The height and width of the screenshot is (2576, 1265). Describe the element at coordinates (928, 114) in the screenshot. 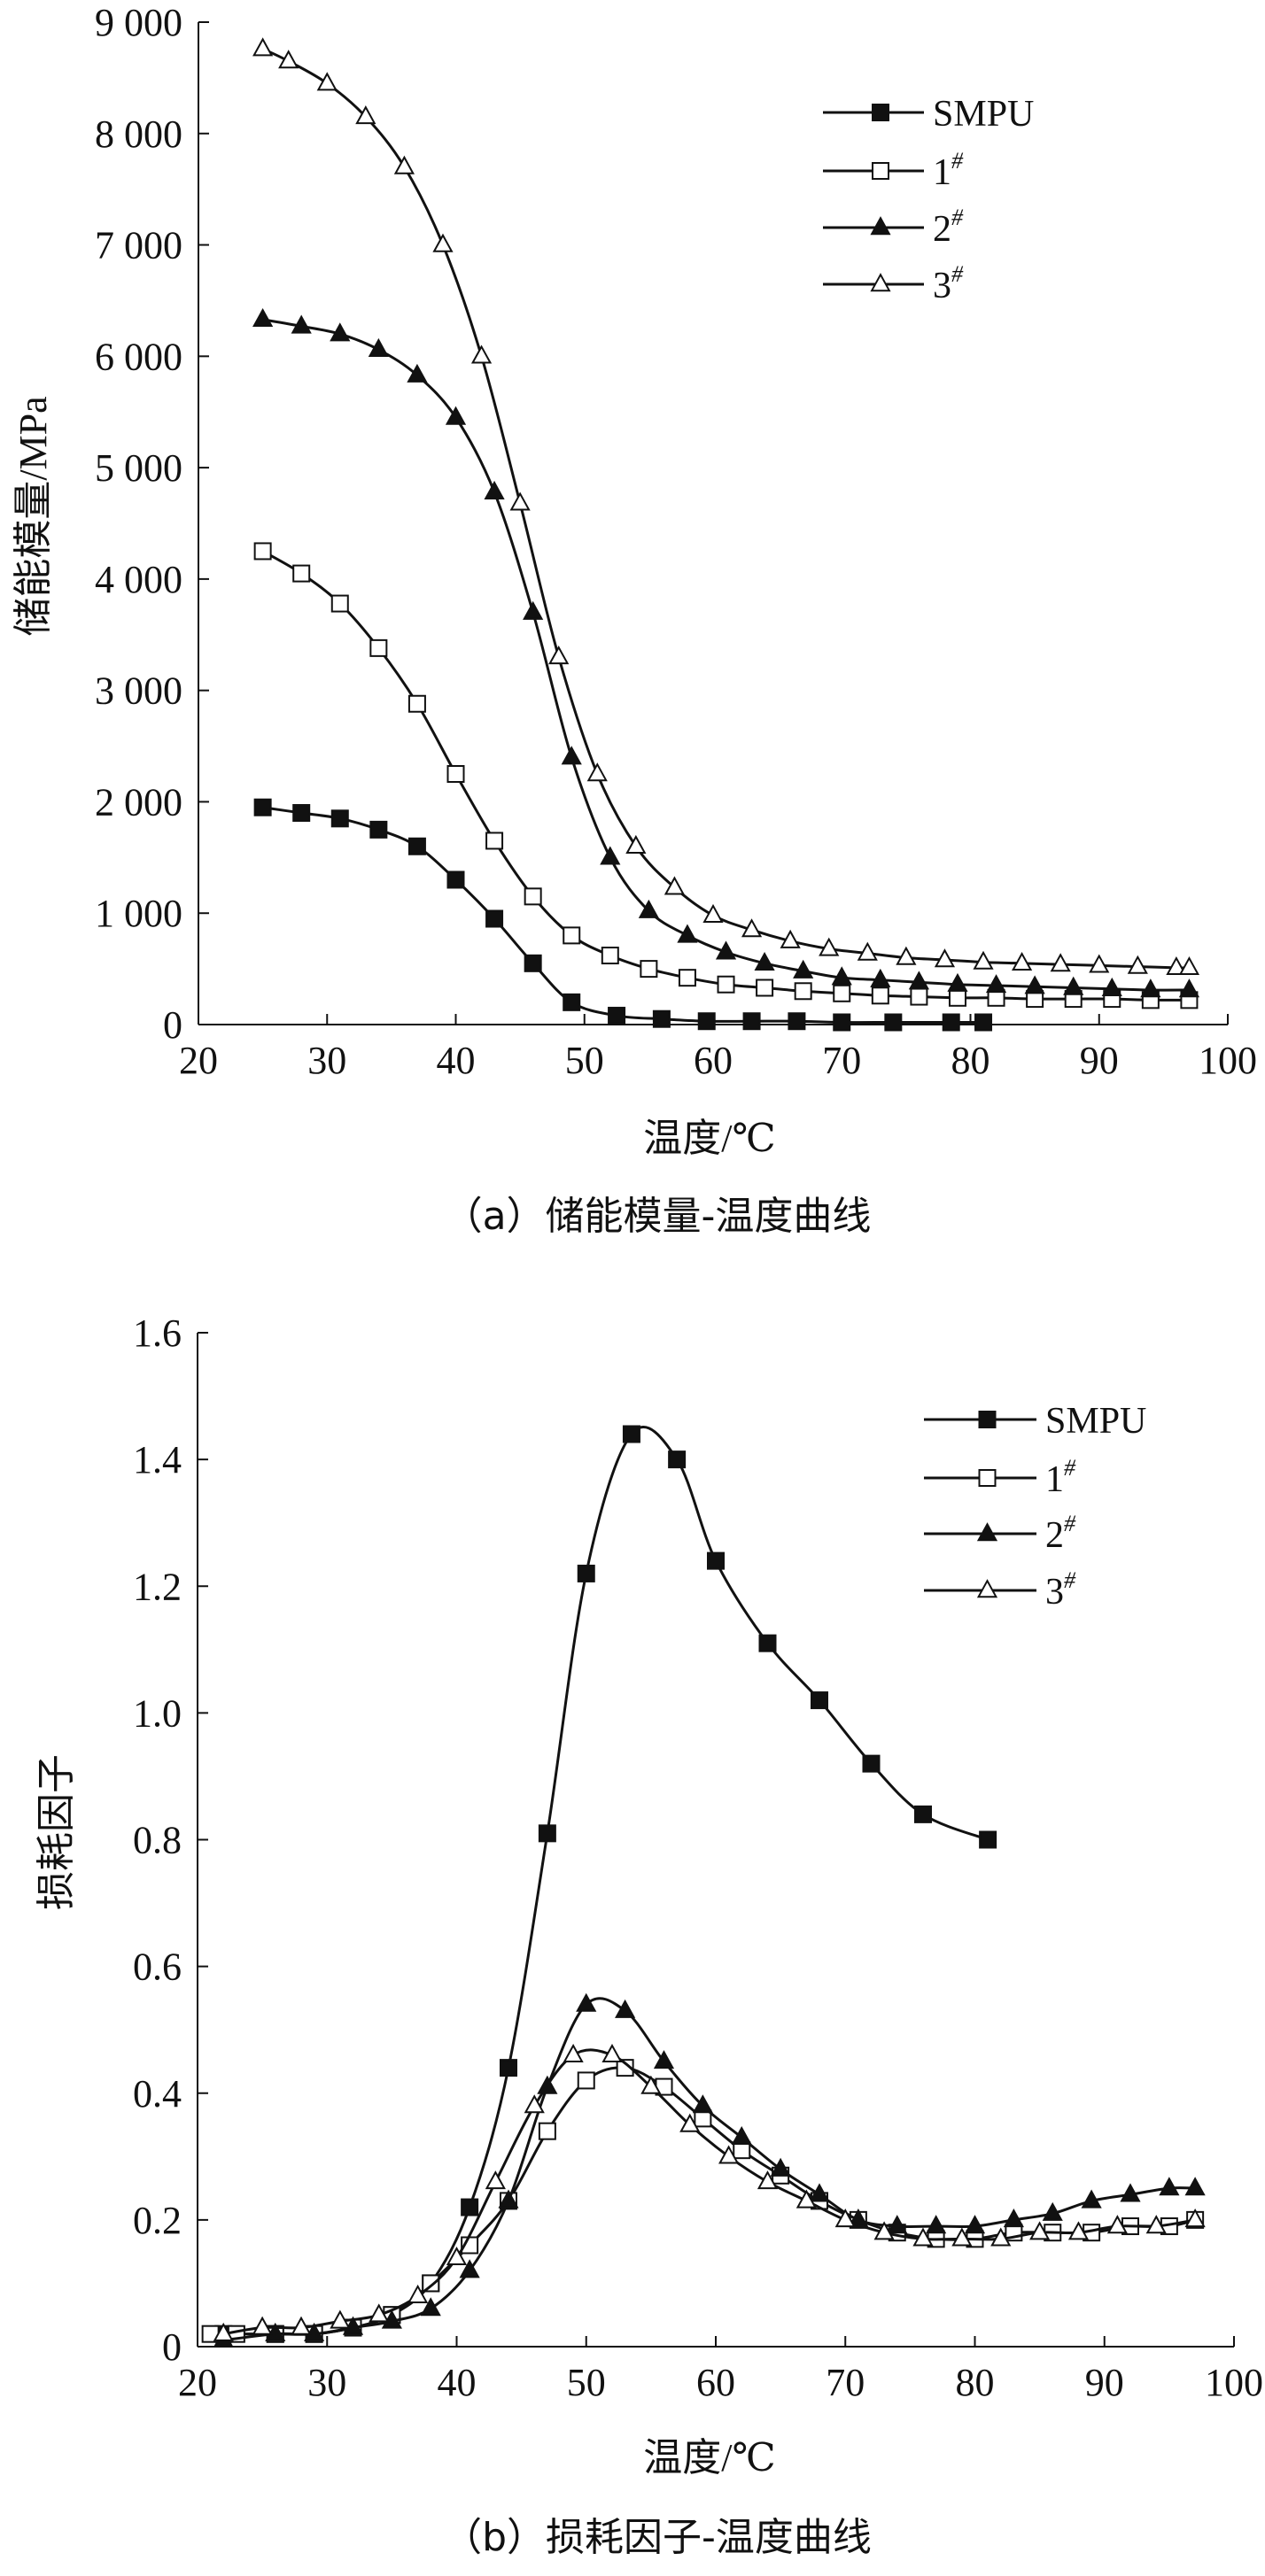

I see `legend-item: SMPU` at that location.